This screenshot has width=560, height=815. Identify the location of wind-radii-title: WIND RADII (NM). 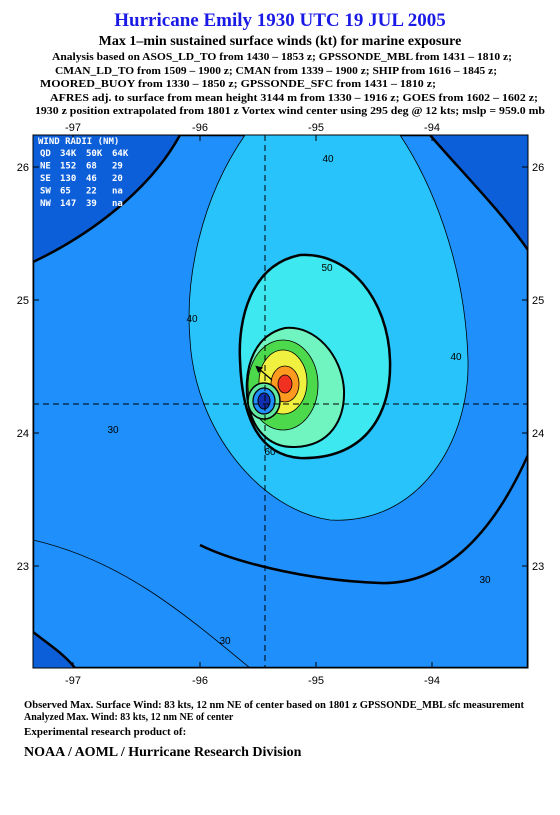
(78, 142).